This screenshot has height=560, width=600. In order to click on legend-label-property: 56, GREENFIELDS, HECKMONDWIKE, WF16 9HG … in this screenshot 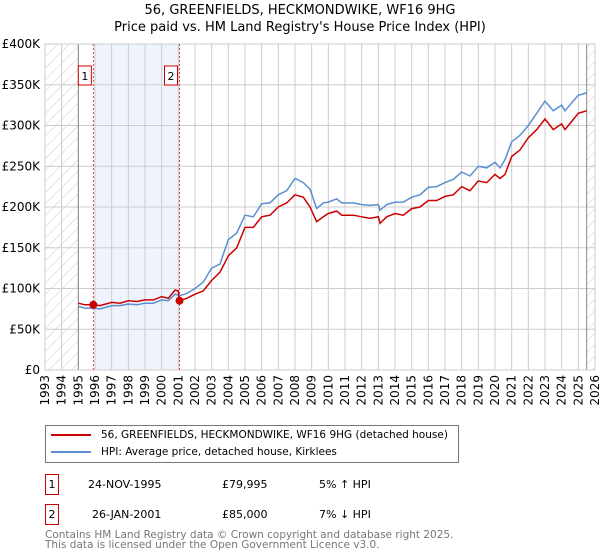, I will do `click(274, 435)`.